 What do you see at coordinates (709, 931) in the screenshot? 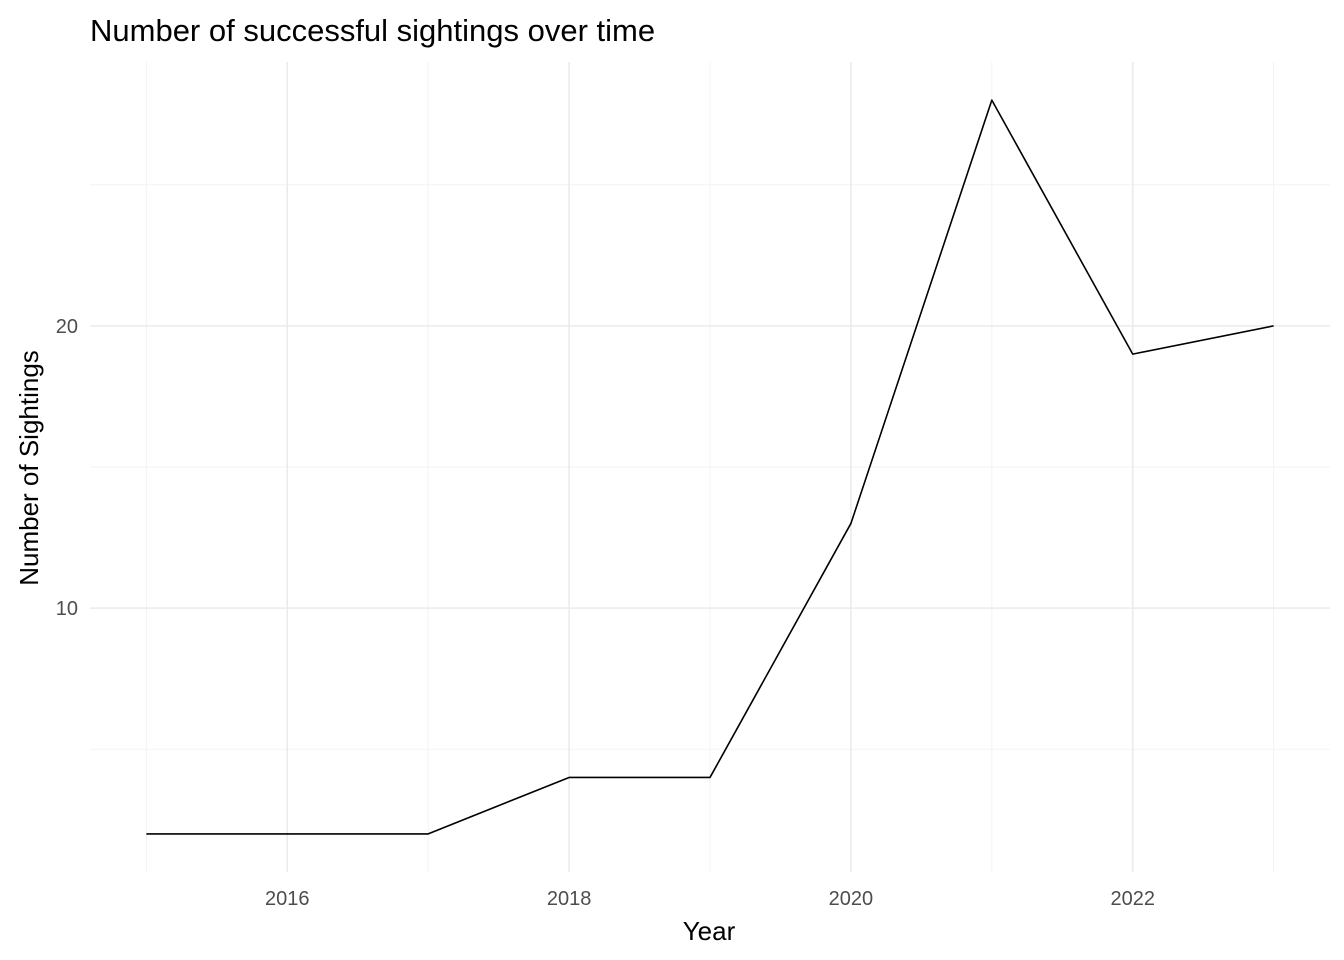
I see `x-axis-title: Year` at bounding box center [709, 931].